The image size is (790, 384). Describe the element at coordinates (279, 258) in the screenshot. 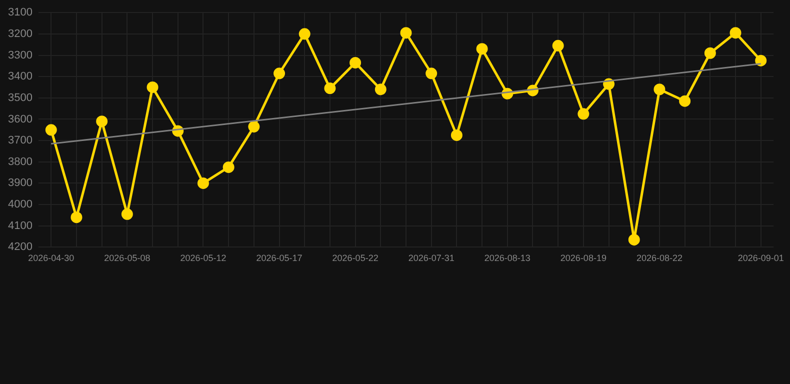

I see `x-tick-label: 2026-05-17` at that location.